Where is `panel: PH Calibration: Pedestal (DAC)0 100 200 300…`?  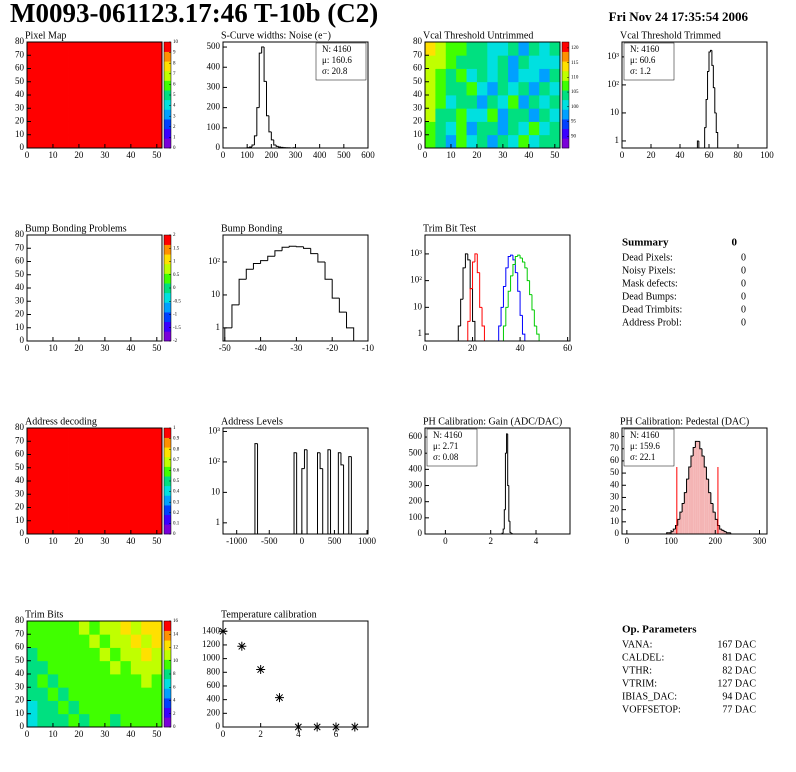 panel: PH Calibration: Pedestal (DAC)0 100 200 300… is located at coordinates (689, 481).